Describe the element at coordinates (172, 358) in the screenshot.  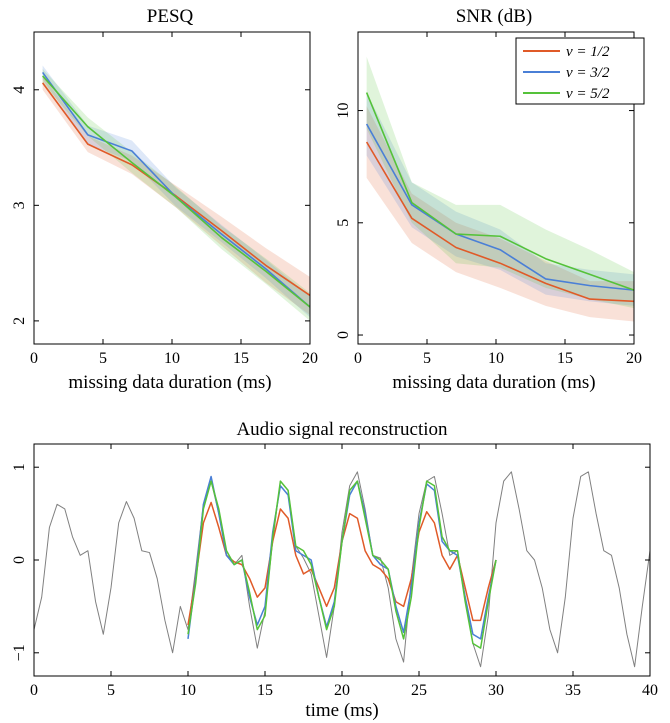
I see `pesq-xtick-label: 10` at that location.